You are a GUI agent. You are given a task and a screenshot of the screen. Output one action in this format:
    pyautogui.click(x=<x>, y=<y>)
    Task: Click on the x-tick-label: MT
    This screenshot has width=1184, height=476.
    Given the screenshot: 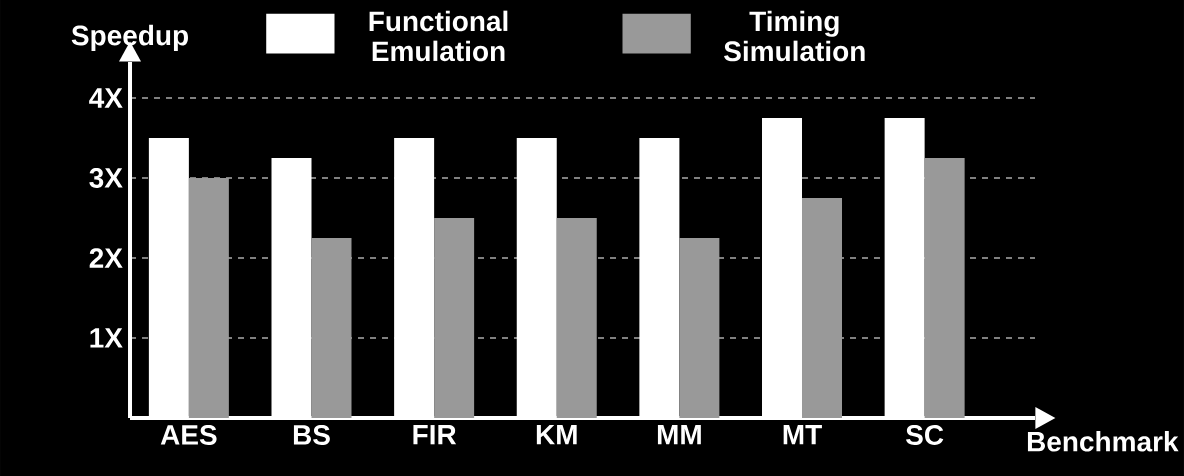 What is the action you would take?
    pyautogui.click(x=802, y=435)
    